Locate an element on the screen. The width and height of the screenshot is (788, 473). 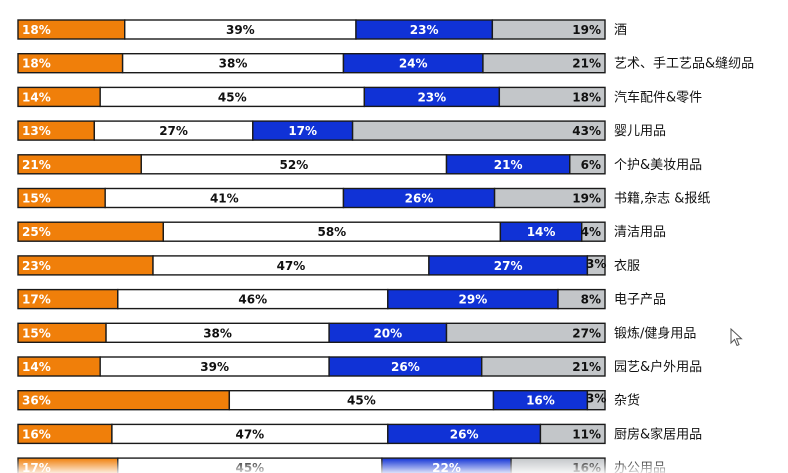
category-label: 个护&美妆用品 is located at coordinates (658, 165).